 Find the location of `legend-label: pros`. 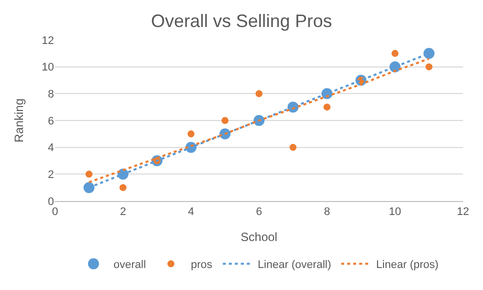

legend-label: pros is located at coordinates (201, 265).